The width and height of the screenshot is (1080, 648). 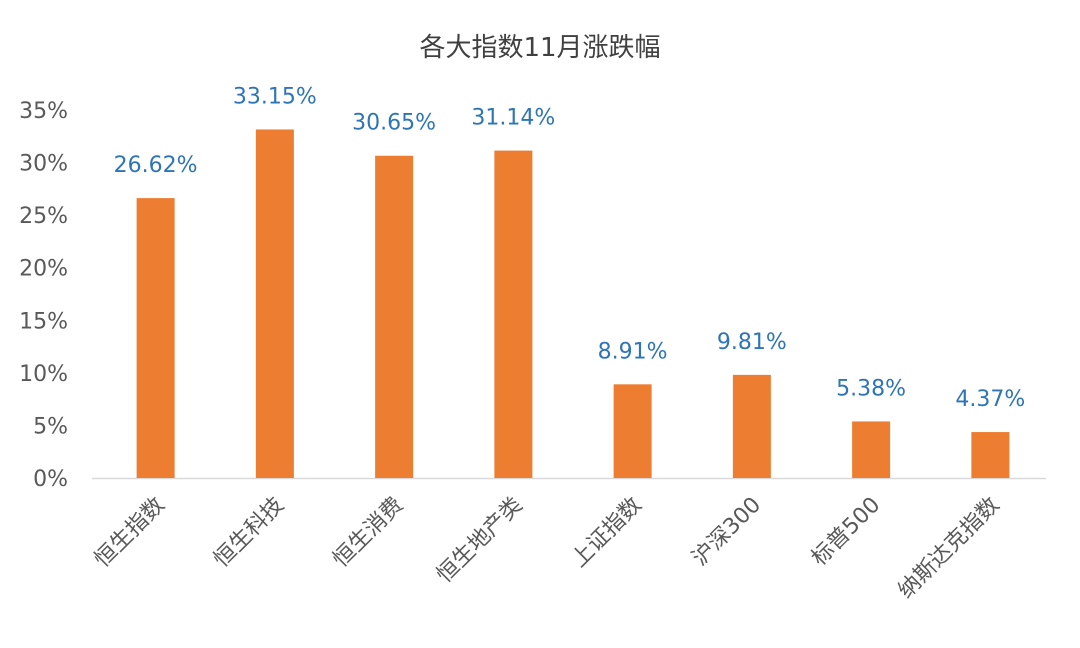 What do you see at coordinates (43, 111) in the screenshot?
I see `y-tick-label: 35%` at bounding box center [43, 111].